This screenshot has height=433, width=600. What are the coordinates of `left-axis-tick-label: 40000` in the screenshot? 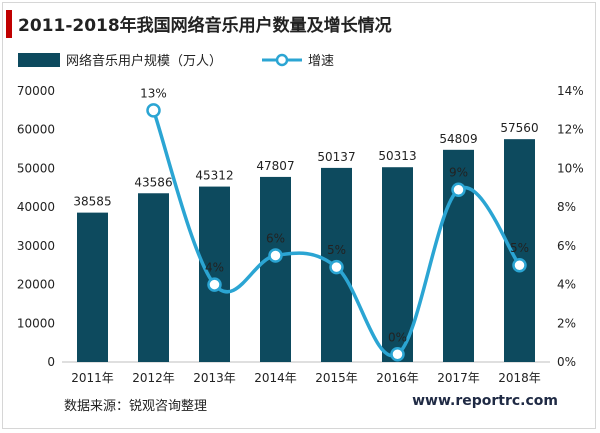 It's located at (36, 207).